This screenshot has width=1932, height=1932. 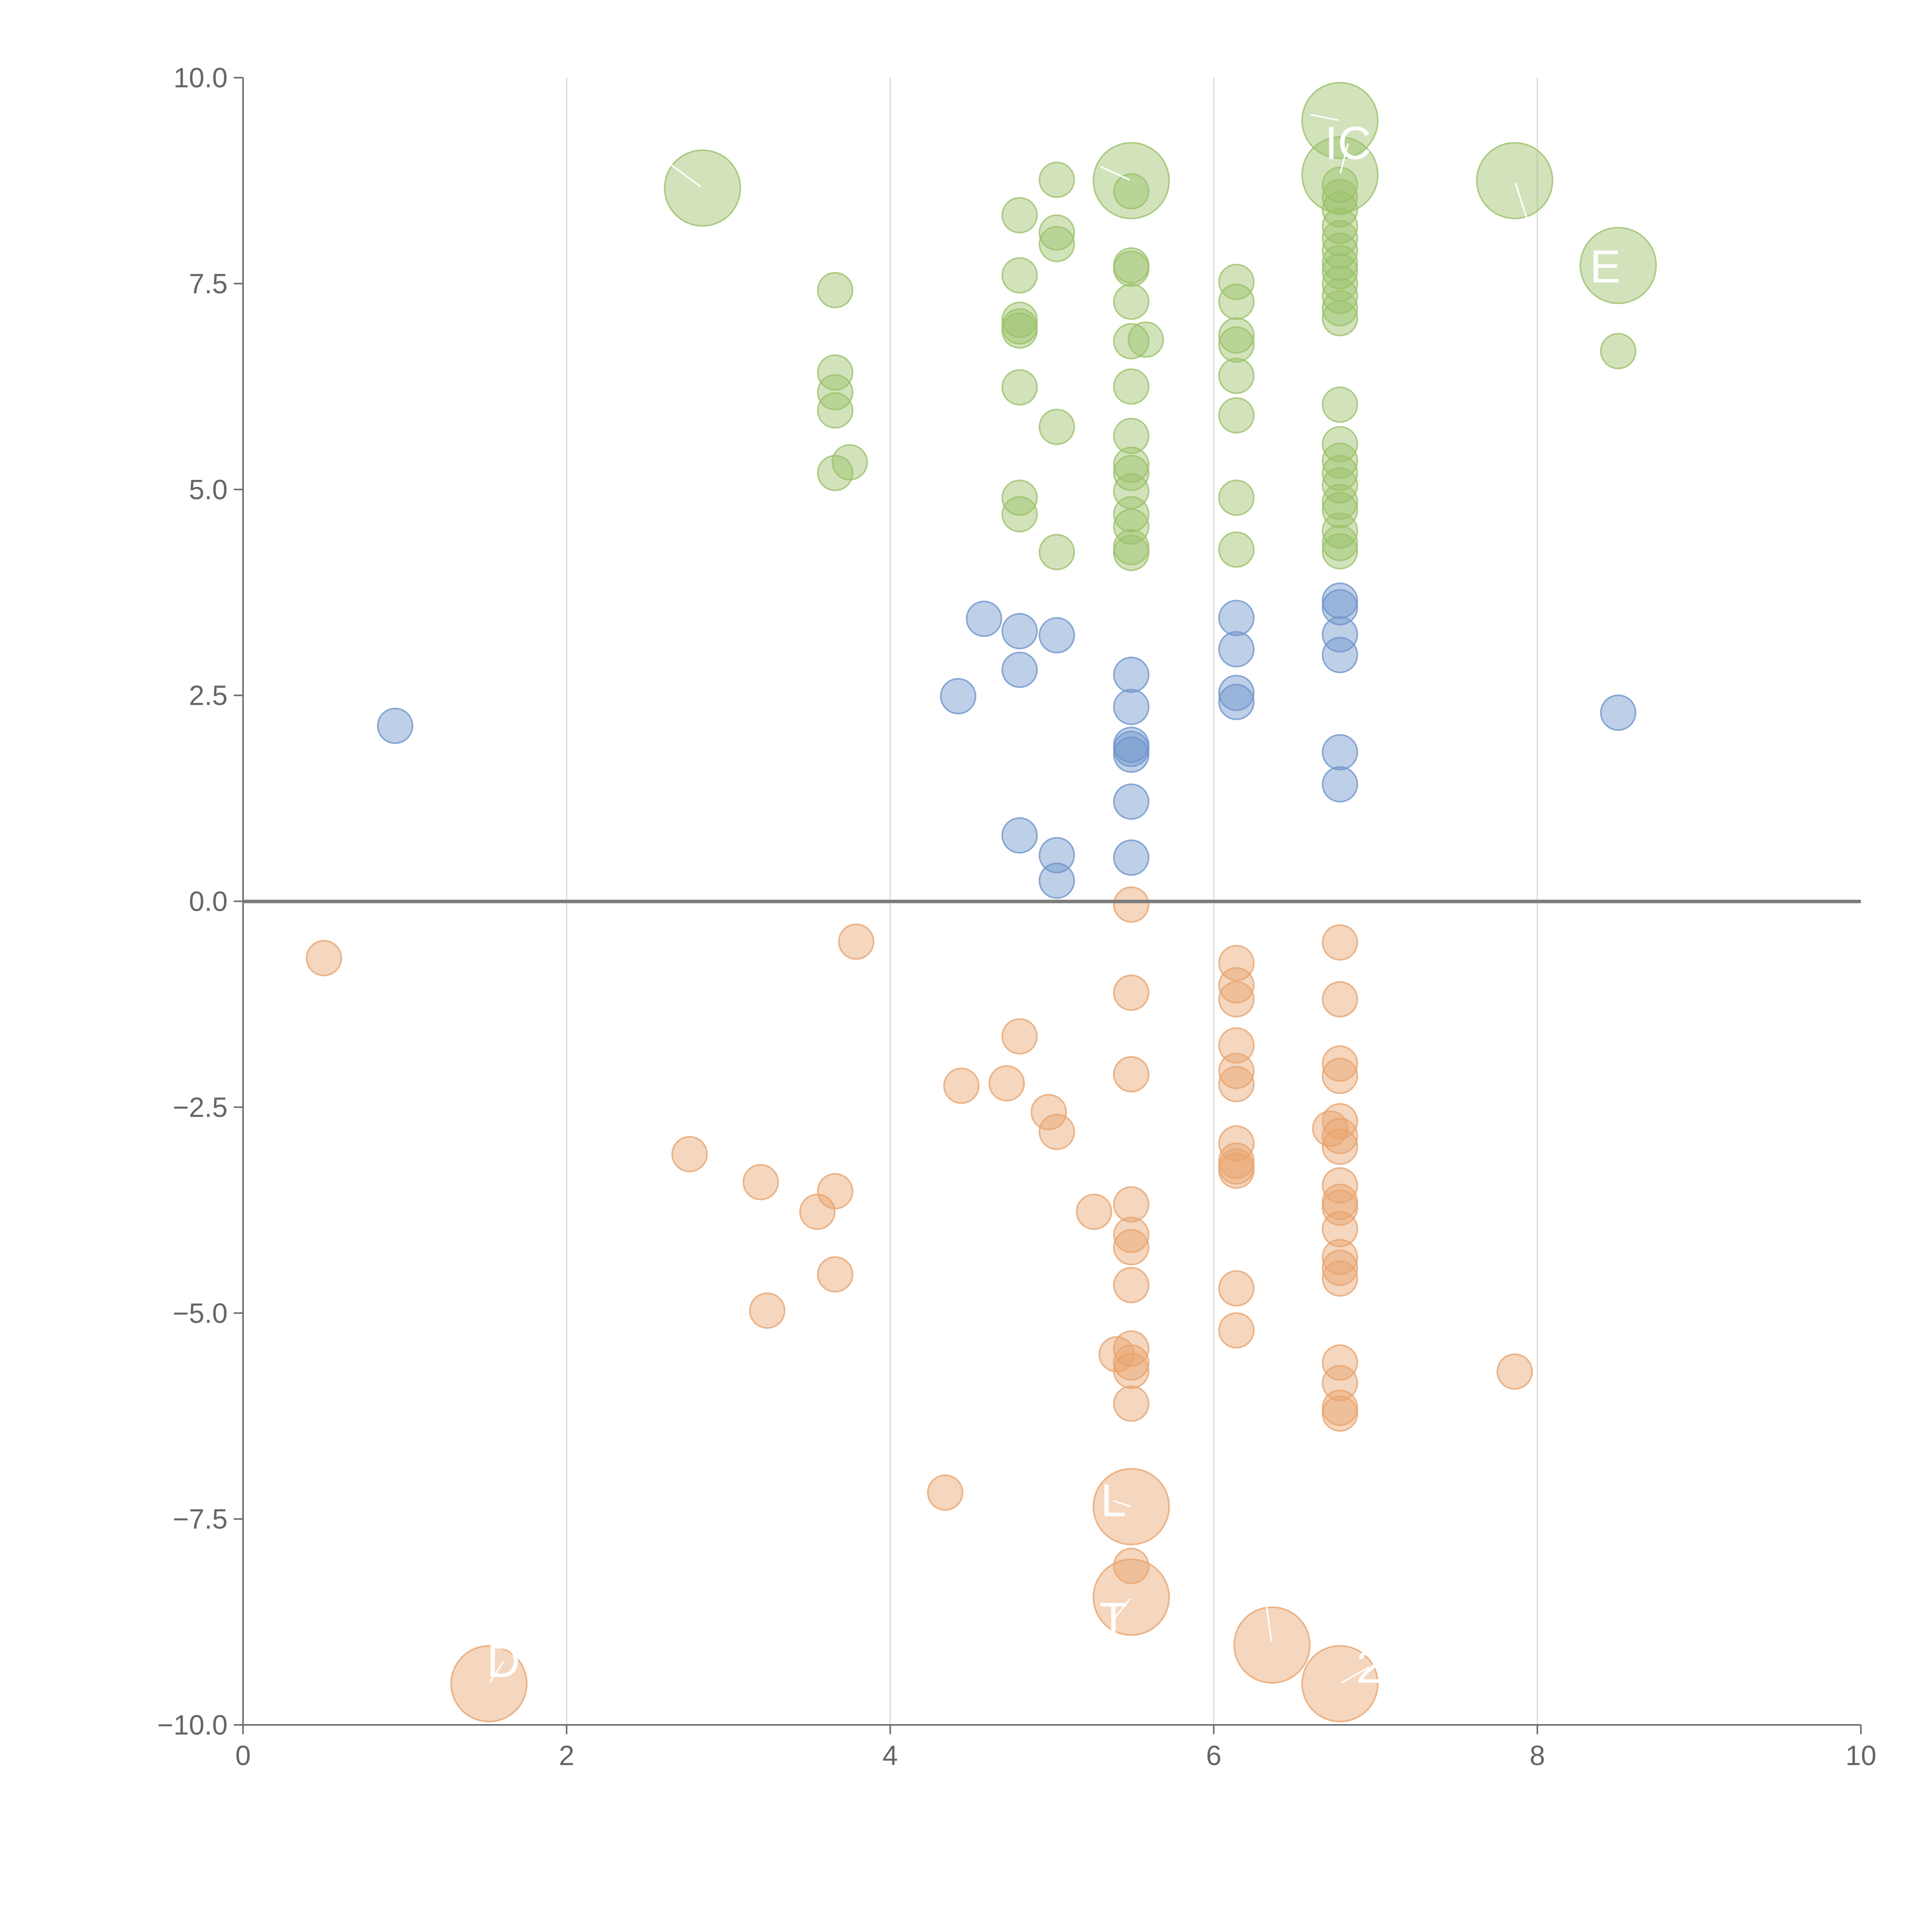 What do you see at coordinates (503, 1661) in the screenshot?
I see `point-label: D` at bounding box center [503, 1661].